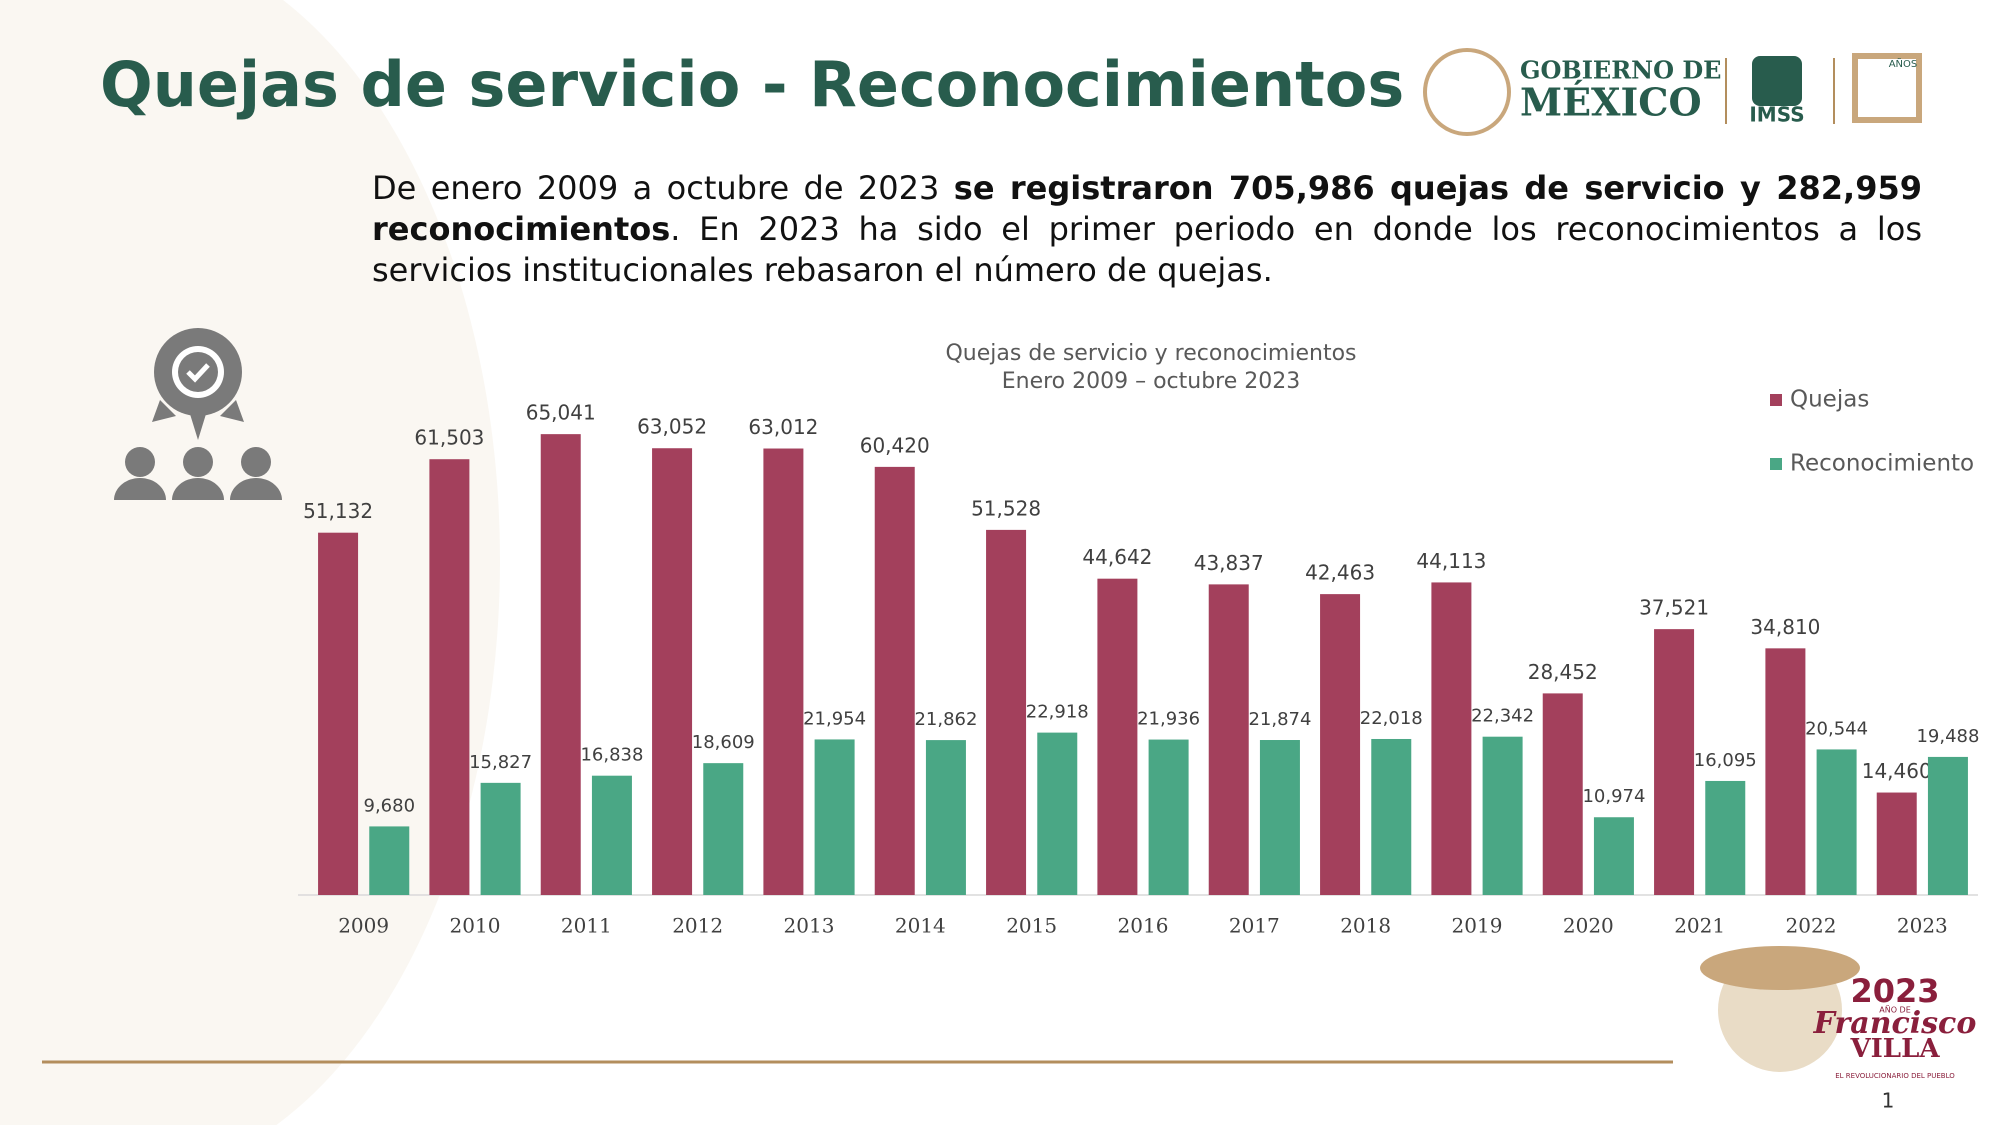  Describe the element at coordinates (198, 414) in the screenshot. I see `award-icon` at that location.